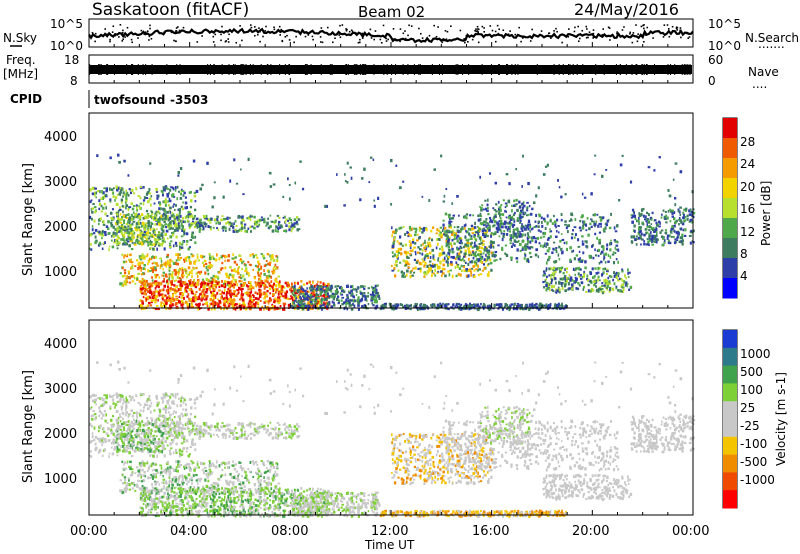 This screenshot has height=554, width=800. What do you see at coordinates (66, 46) in the screenshot?
I see `noise-ytick-bottom-left: 10^0` at bounding box center [66, 46].